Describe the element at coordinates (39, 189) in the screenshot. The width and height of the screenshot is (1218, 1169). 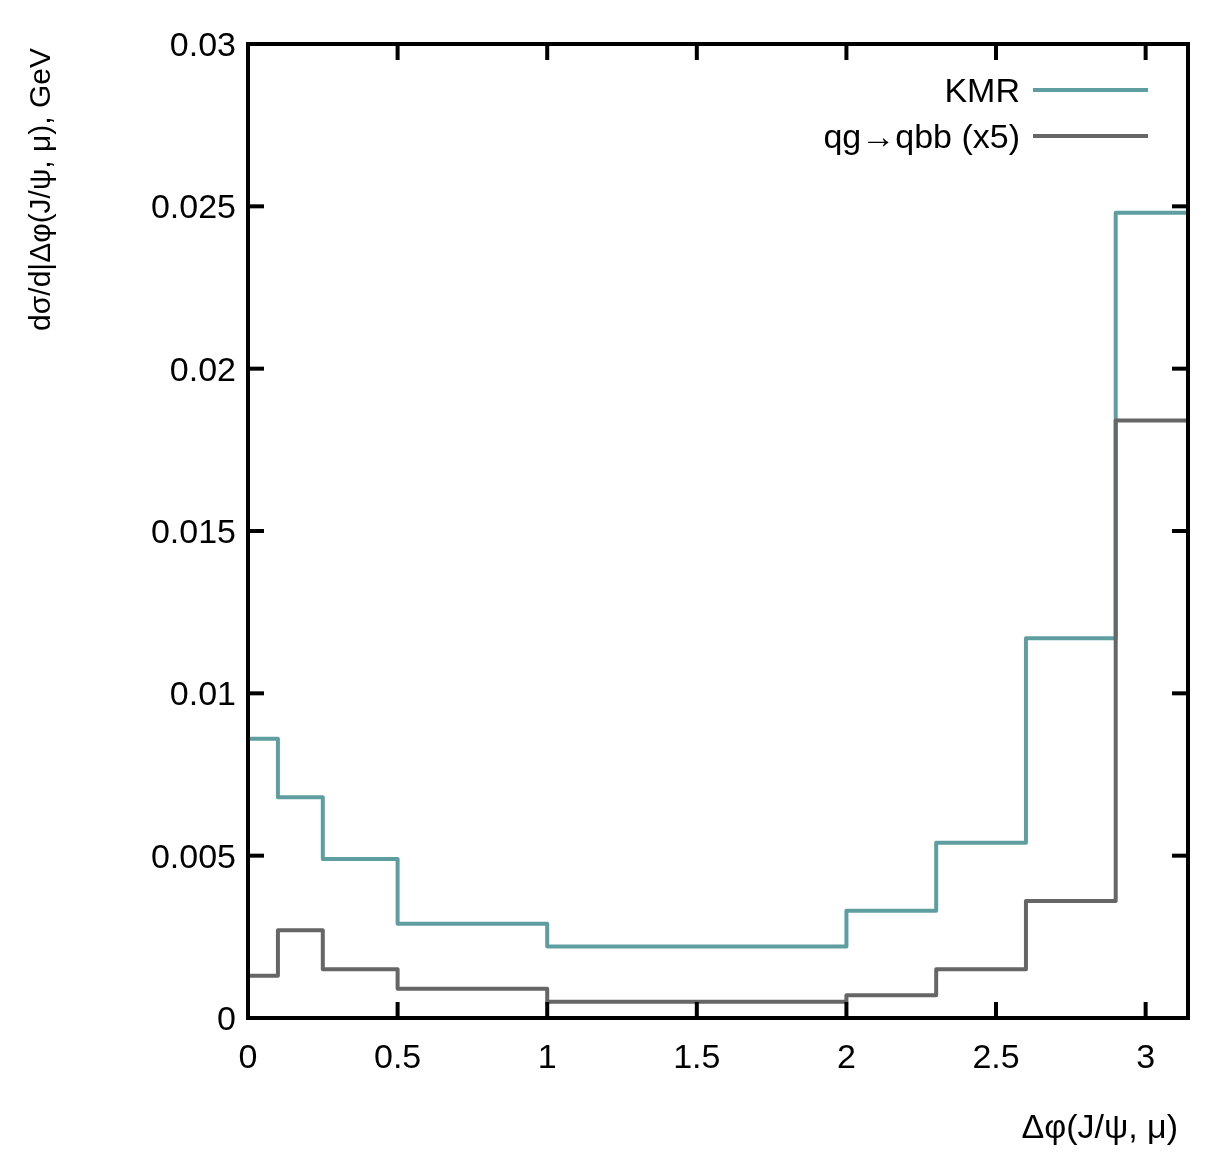
I see `y-axis-title: dσ/d|Δφ(J/ψ, μ), GeV` at that location.